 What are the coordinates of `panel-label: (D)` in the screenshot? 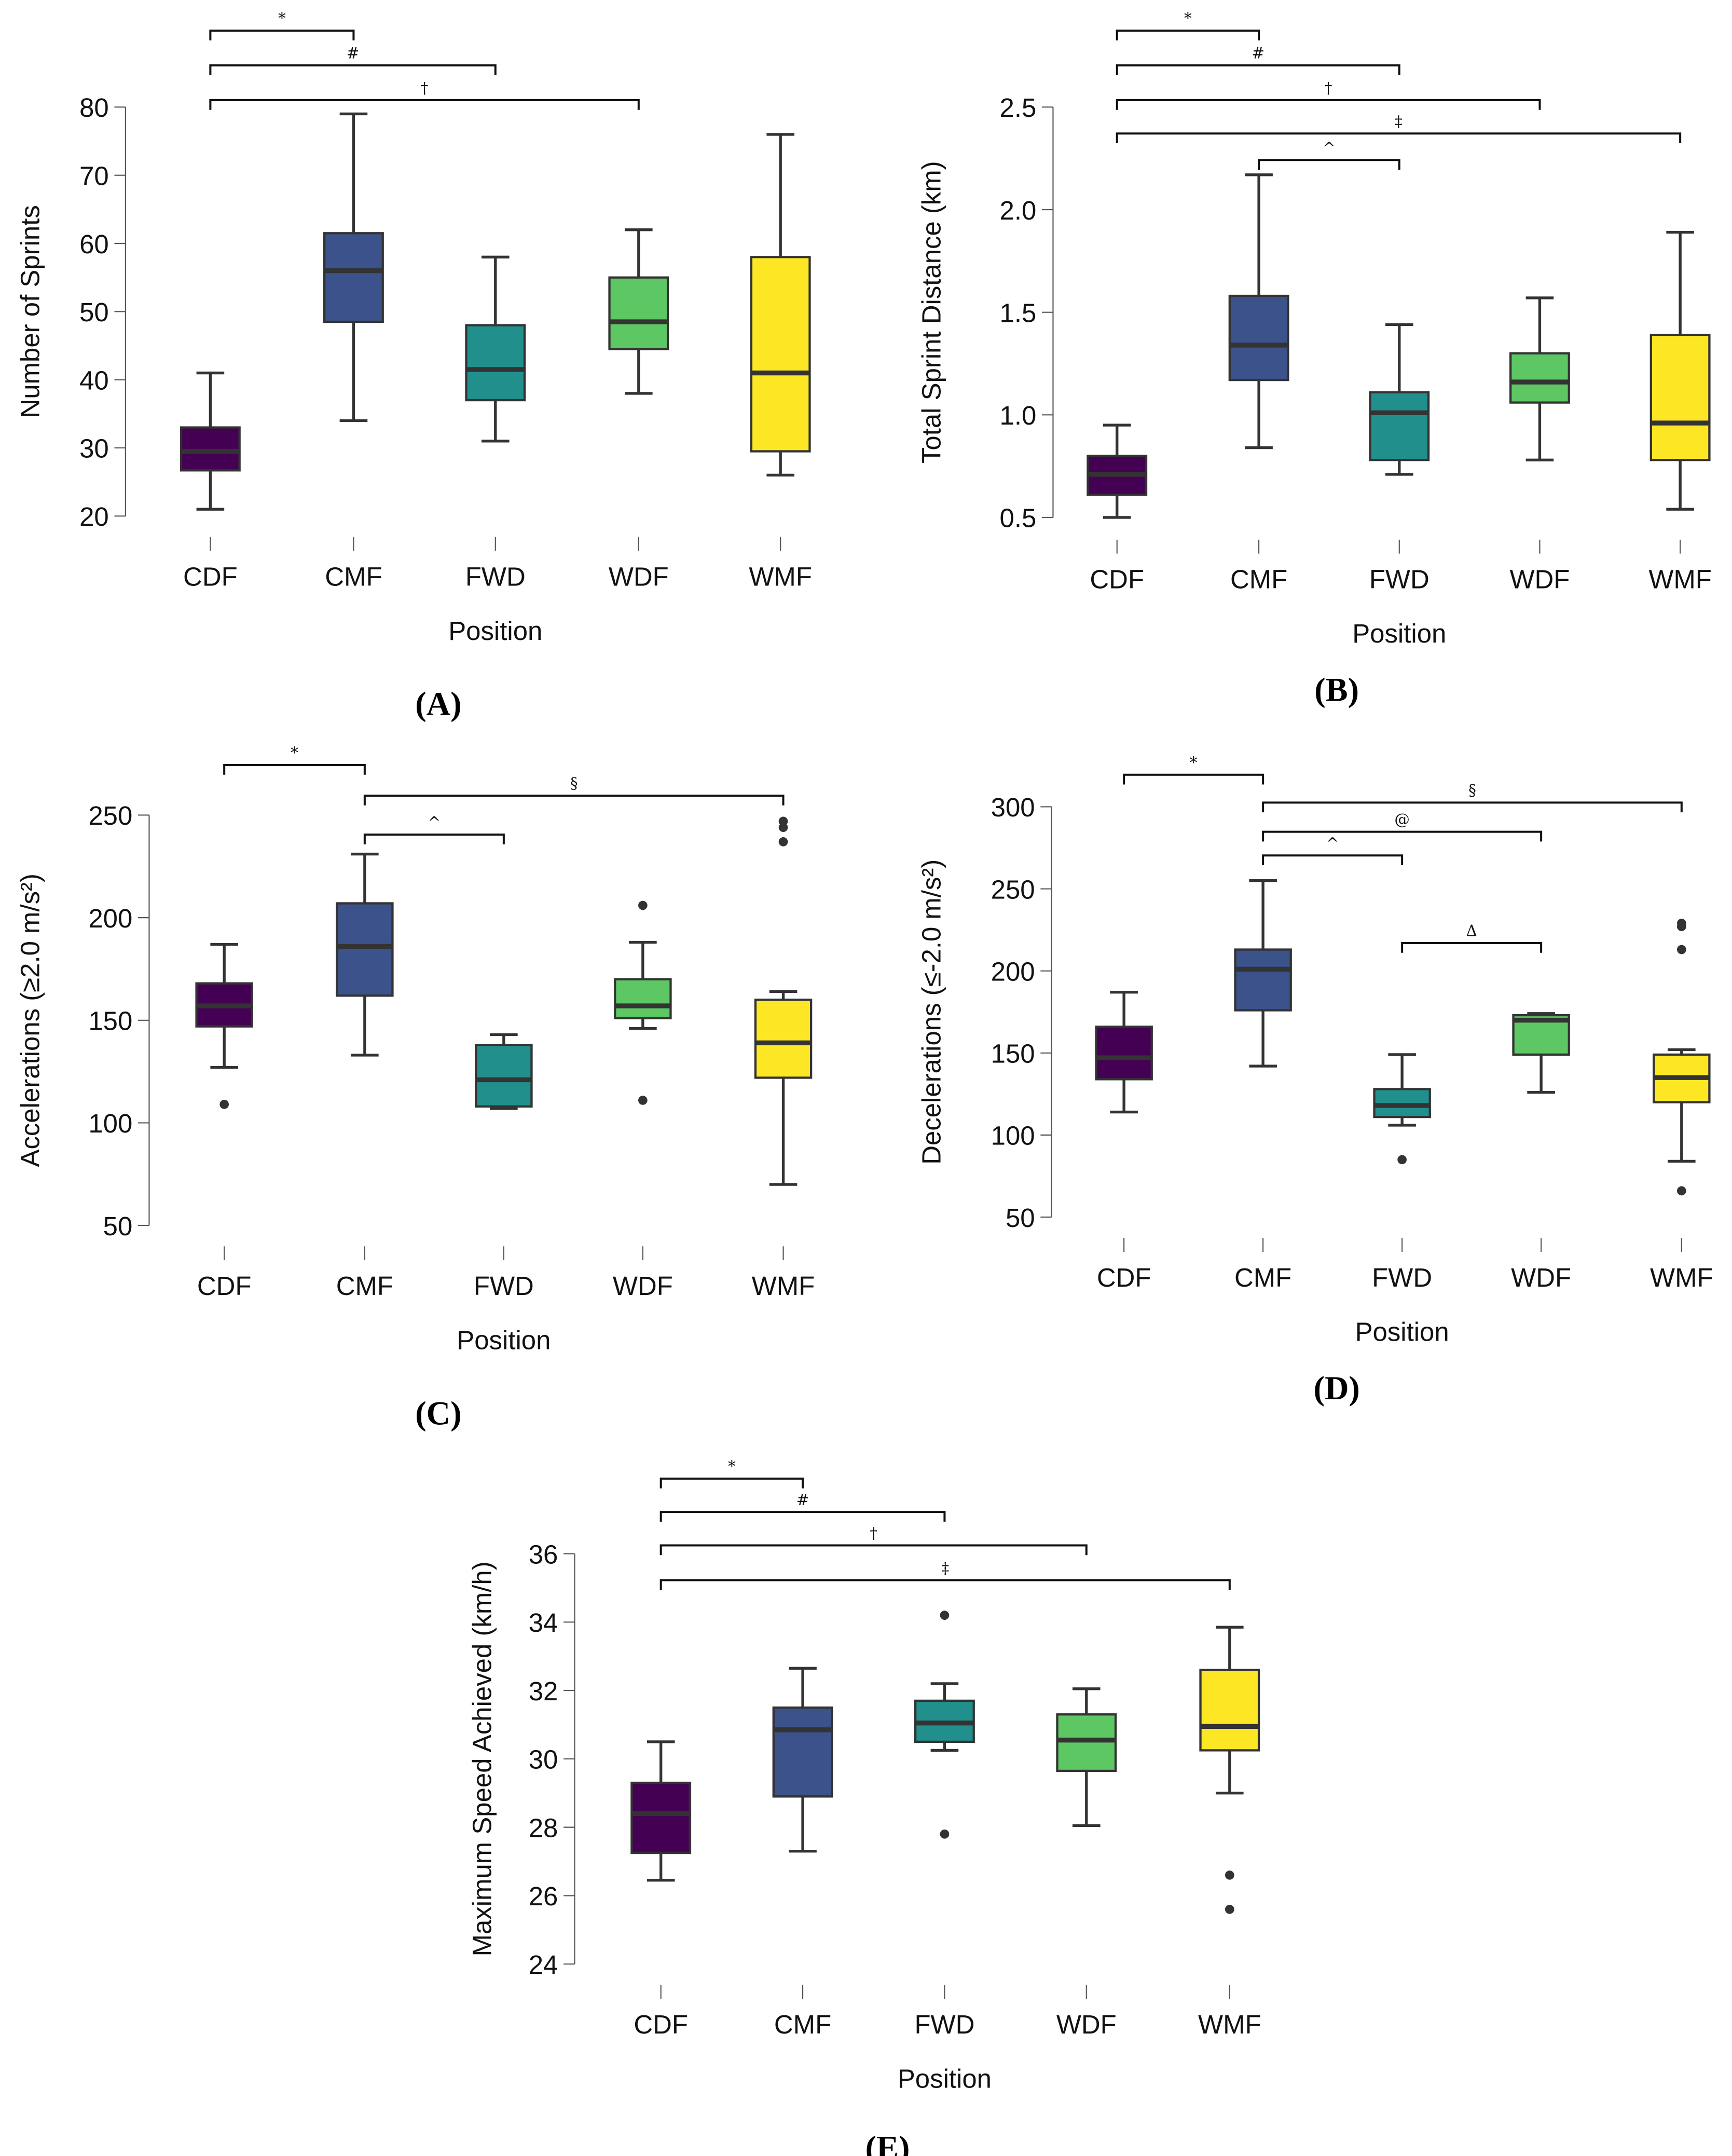 It's located at (1337, 1389).